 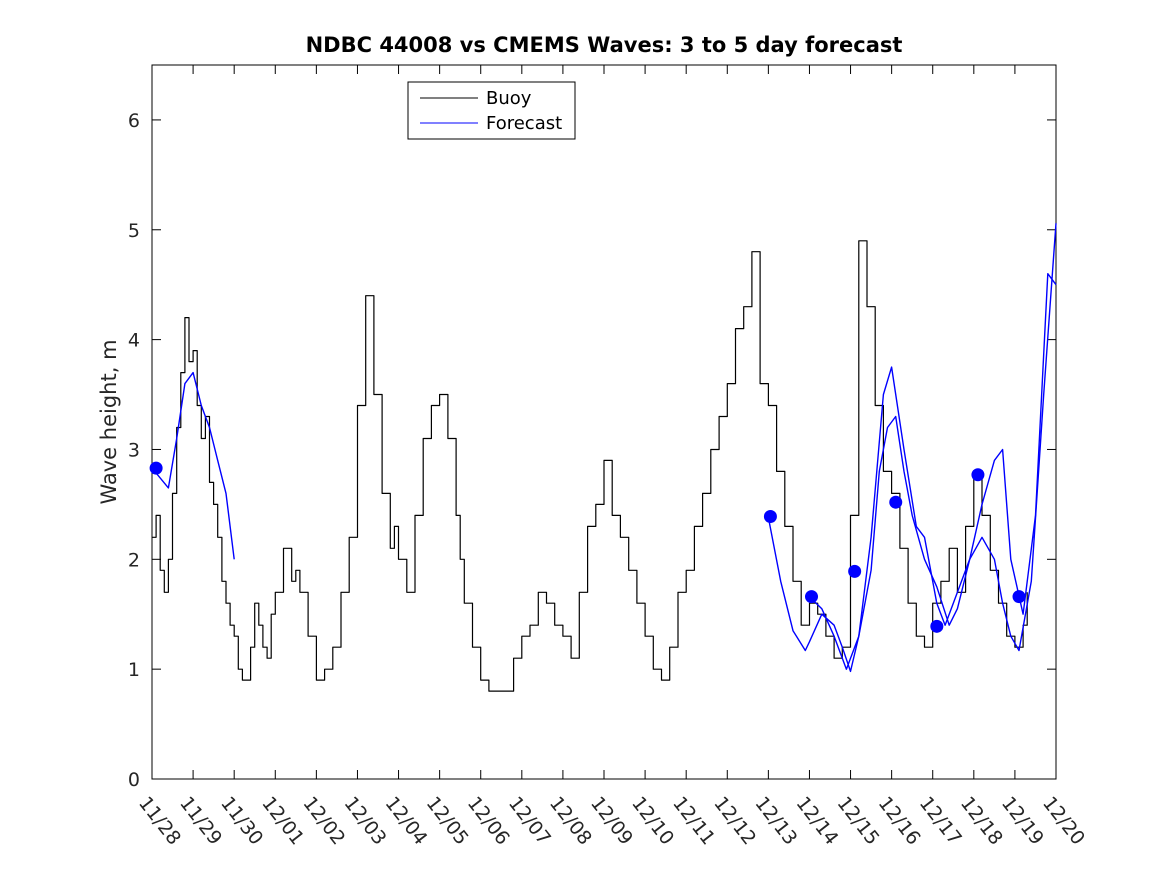 I want to click on x-tick-label: 12/09, so click(x=611, y=821).